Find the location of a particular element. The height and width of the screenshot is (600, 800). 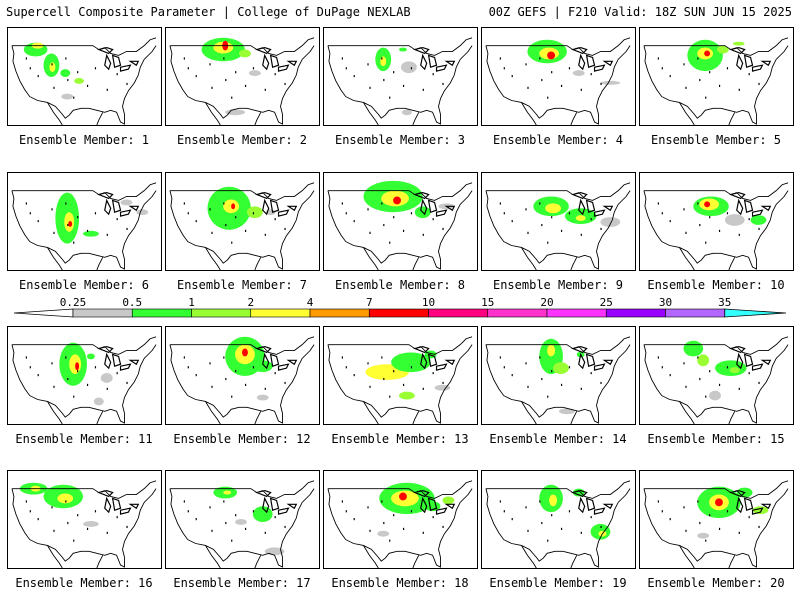

color-scale-legend: 0.25 0.5 1 2 4 7 10 15 20 25 30 35 is located at coordinates (400, 307).